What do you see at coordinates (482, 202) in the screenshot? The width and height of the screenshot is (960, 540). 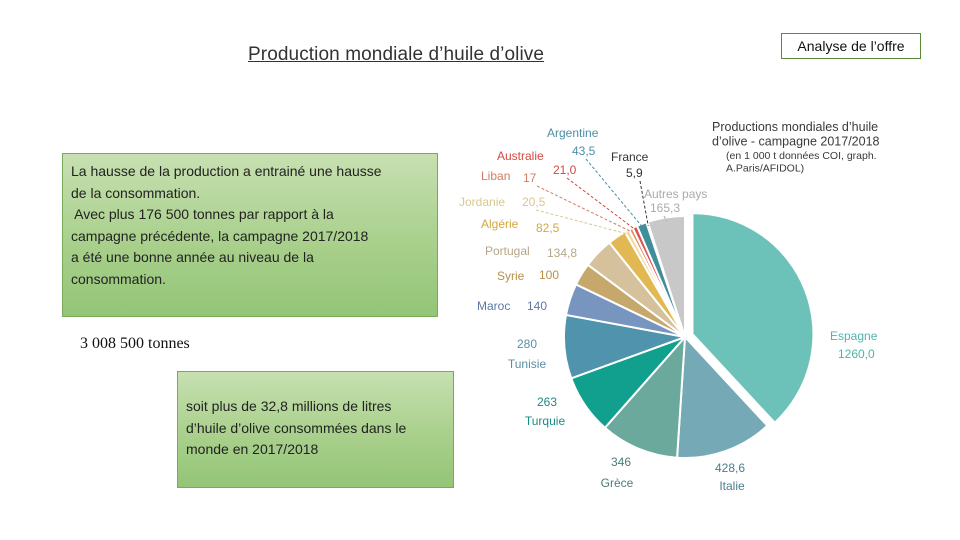 I see `slice-name-label: Jordanie` at bounding box center [482, 202].